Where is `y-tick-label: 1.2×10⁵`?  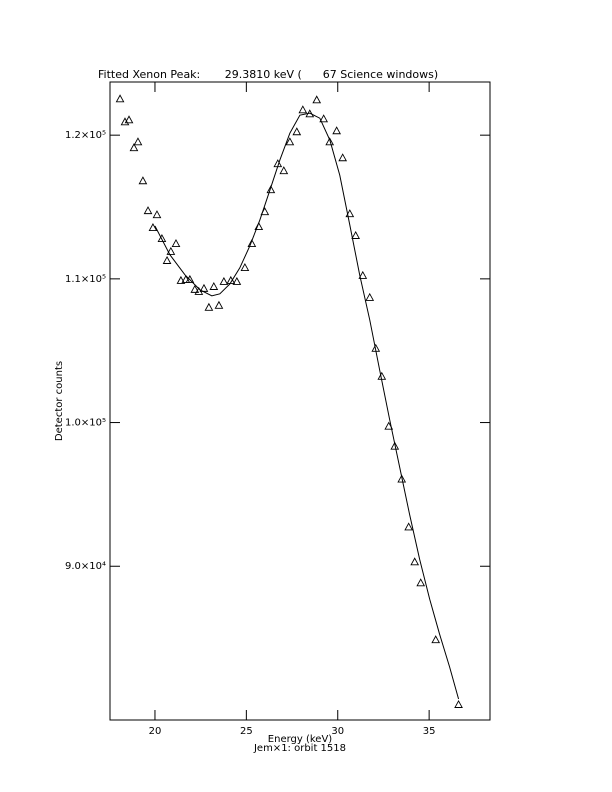 y-tick-label: 1.2×10⁵ is located at coordinates (85, 135).